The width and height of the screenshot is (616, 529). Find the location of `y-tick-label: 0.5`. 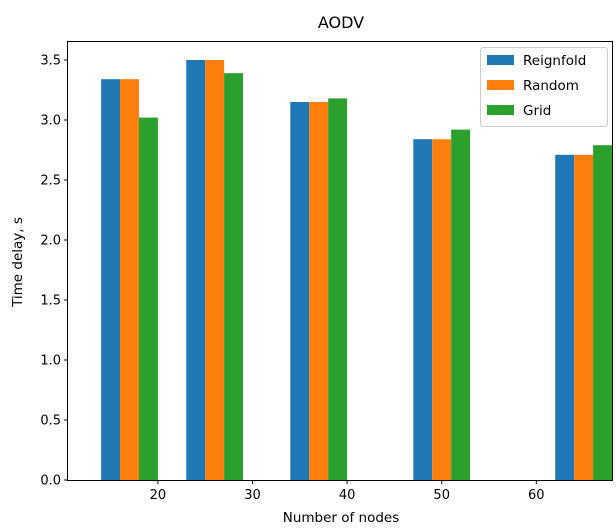

y-tick-label: 0.5 is located at coordinates (50, 421).